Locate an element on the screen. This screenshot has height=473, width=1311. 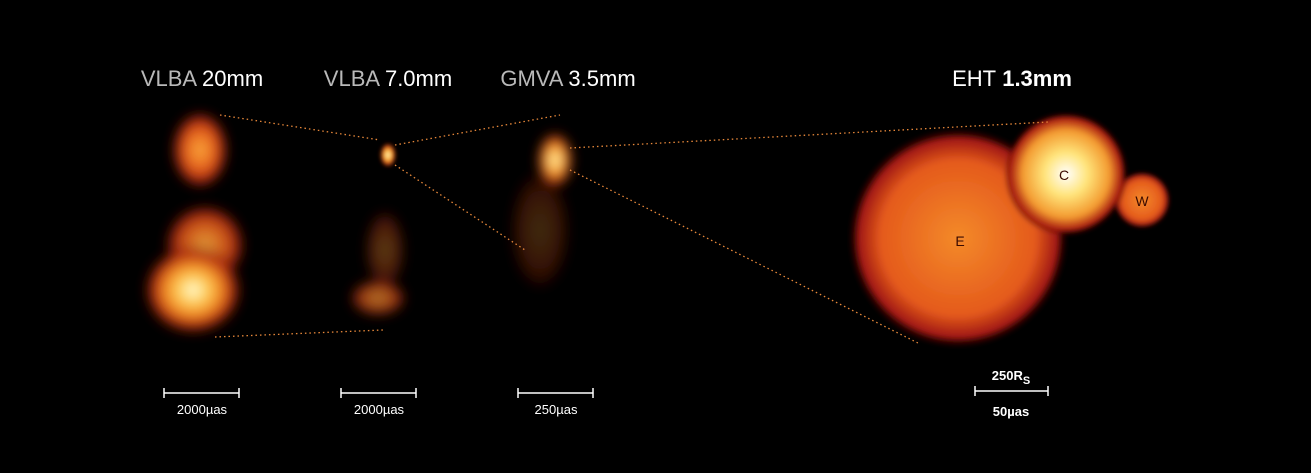
panel-title: VLBA 20mm is located at coordinates (202, 78).